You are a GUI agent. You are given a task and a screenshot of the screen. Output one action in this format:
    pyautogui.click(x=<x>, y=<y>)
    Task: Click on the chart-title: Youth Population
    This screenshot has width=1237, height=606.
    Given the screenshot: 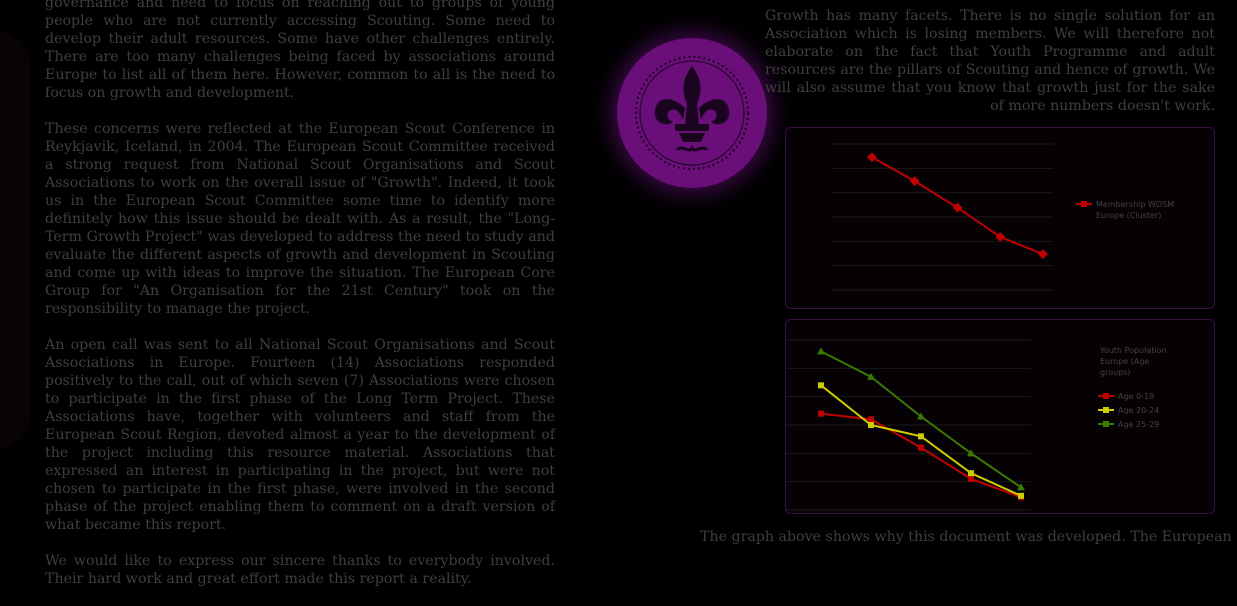 What is the action you would take?
    pyautogui.click(x=1133, y=350)
    